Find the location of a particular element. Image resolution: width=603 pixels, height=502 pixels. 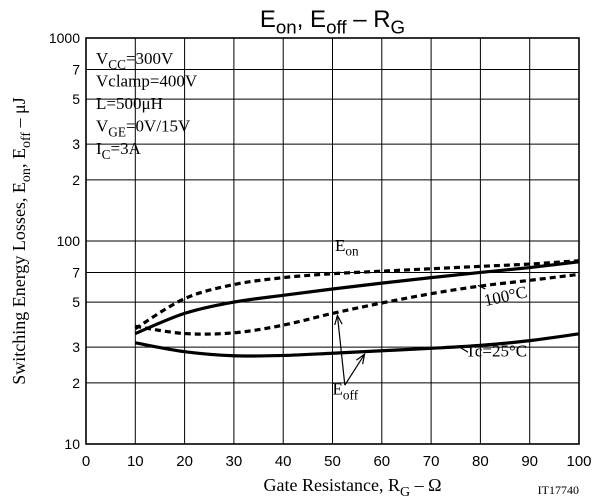

x-tick-label: 30 is located at coordinates (234, 461).